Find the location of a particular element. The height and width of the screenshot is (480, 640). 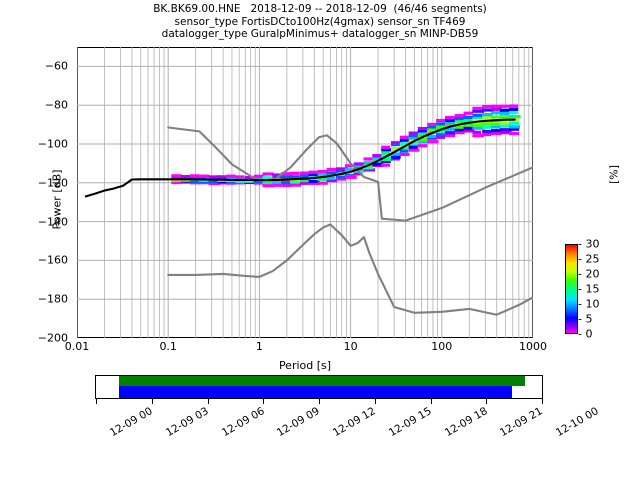

x-tick-label: 100 is located at coordinates (442, 346).